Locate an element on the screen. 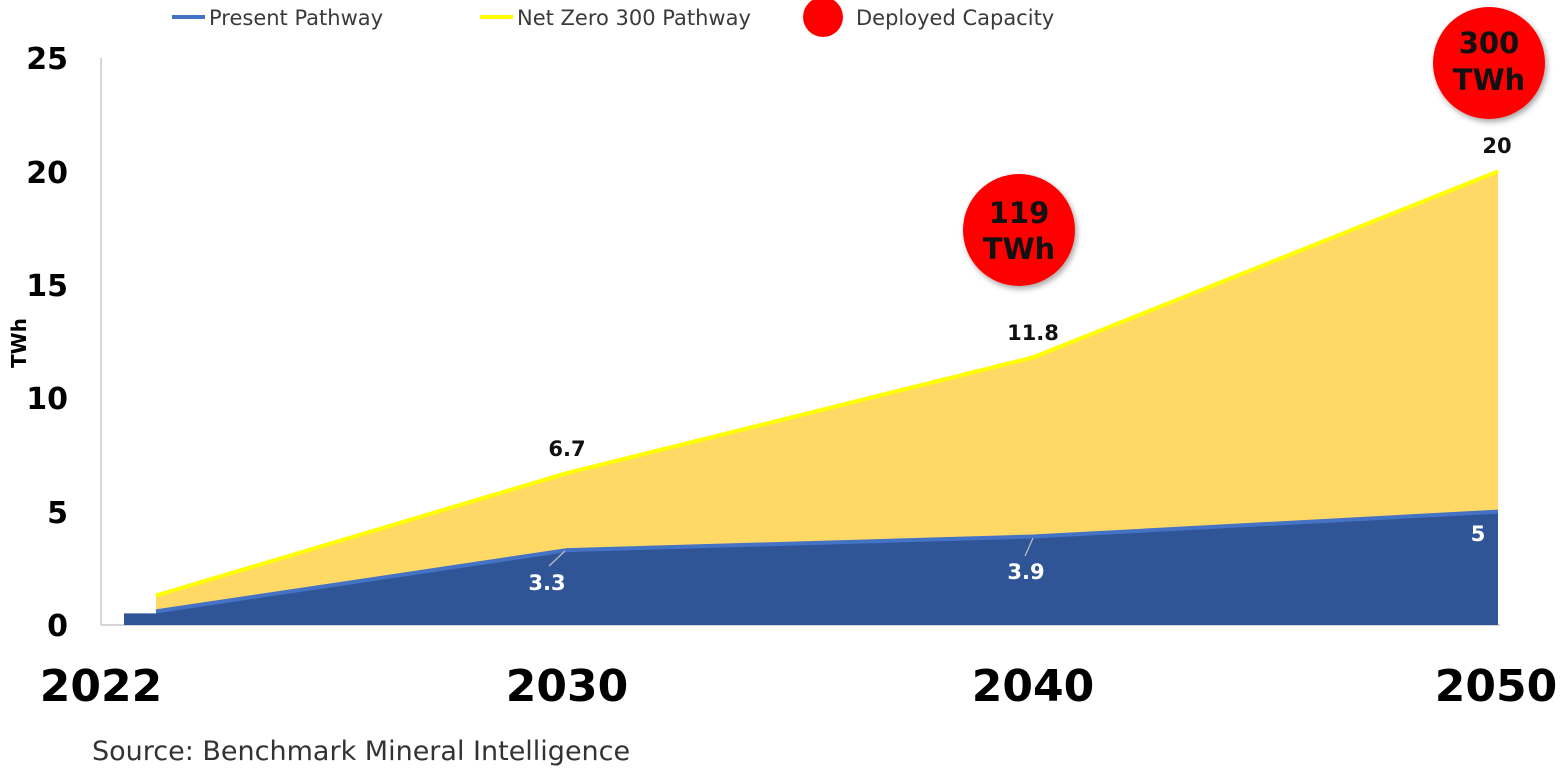  line-present-pathway is located at coordinates (827, 561).